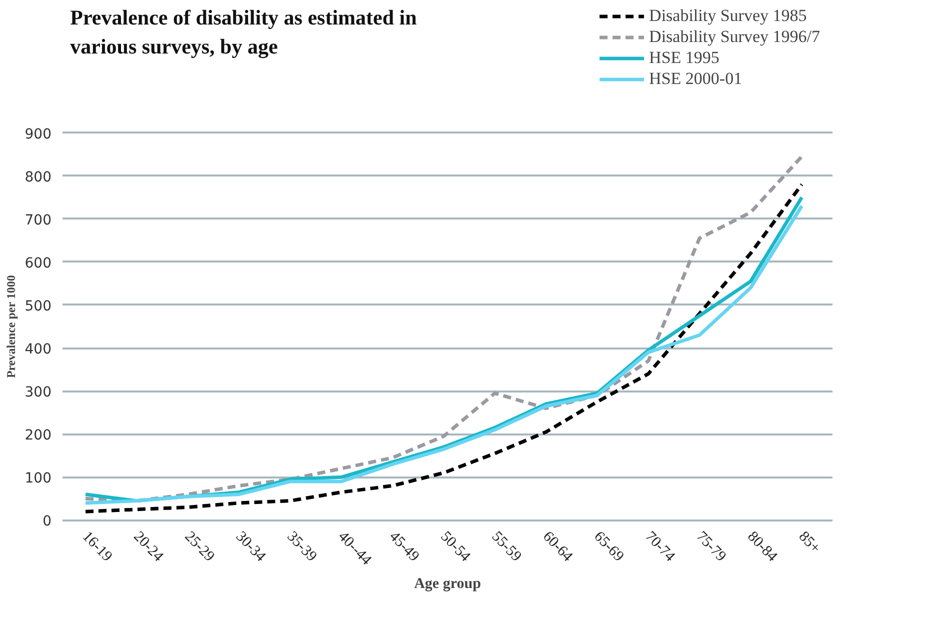 Image resolution: width=926 pixels, height=619 pixels. What do you see at coordinates (38, 220) in the screenshot?
I see `y-tick-label: 700` at bounding box center [38, 220].